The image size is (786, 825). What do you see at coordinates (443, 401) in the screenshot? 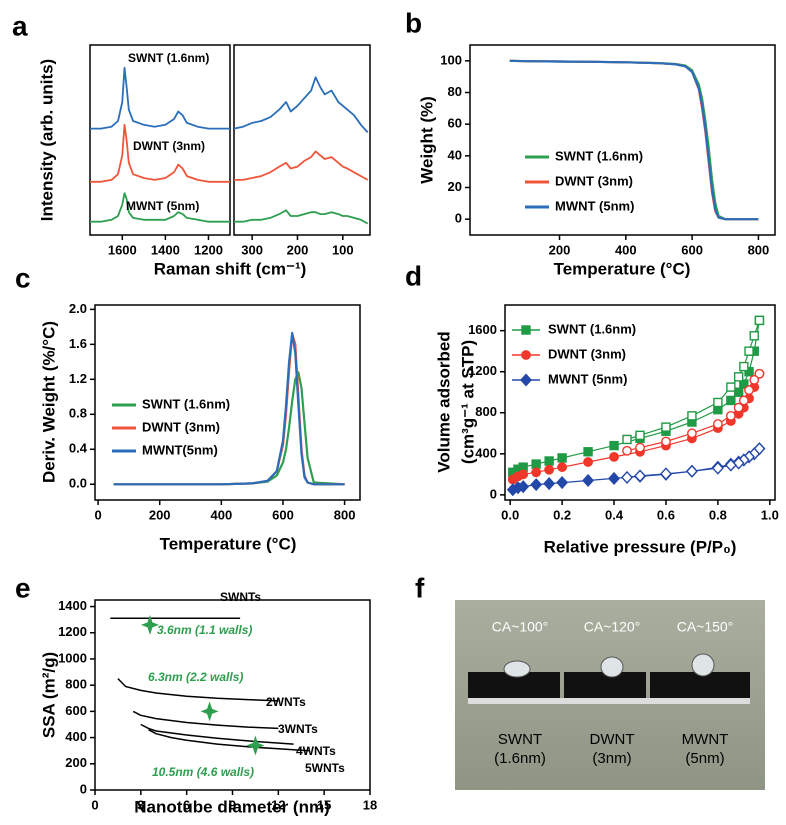
I see `y-axis-label: Volume adsorbed` at bounding box center [443, 401].